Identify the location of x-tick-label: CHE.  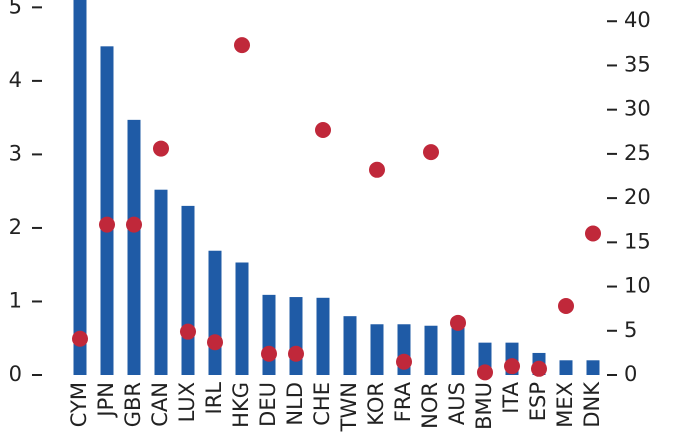
(322, 404).